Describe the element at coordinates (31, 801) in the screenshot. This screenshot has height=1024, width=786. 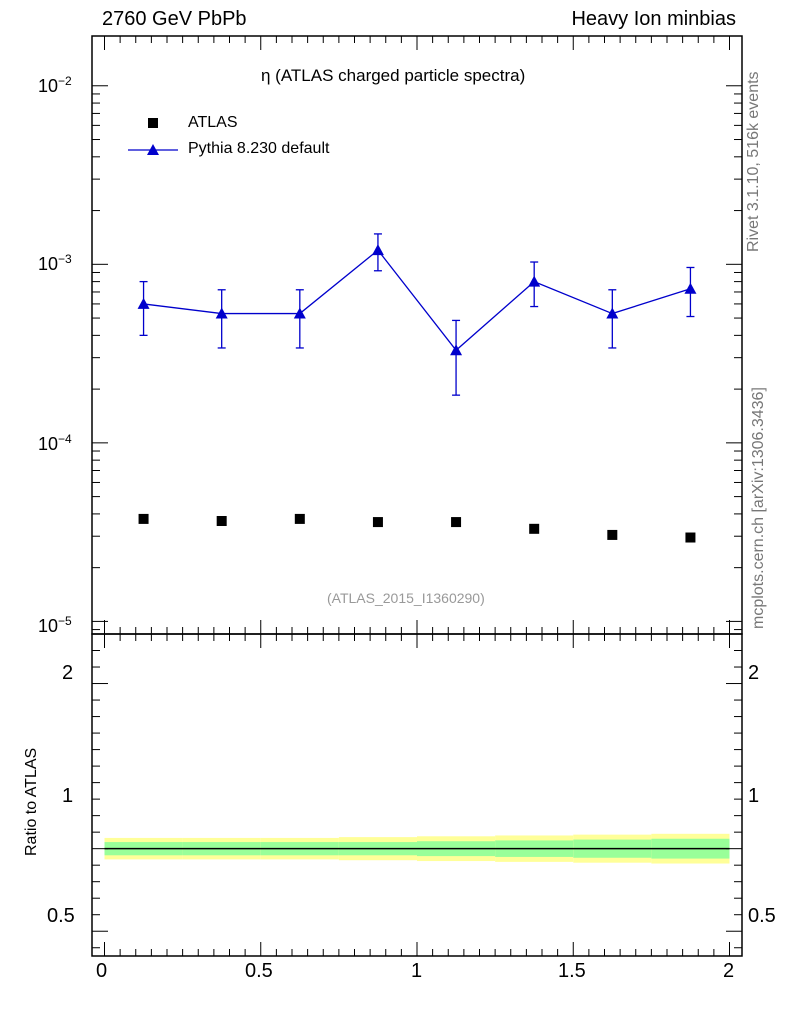
I see `ratio-axis-label: Ratio to ATLAS` at that location.